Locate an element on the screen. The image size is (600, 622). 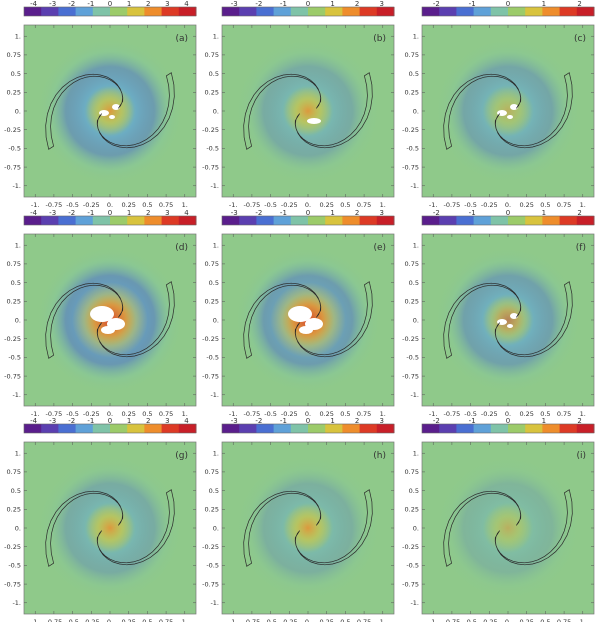
colorbar-frame is located at coordinates (508, 220).